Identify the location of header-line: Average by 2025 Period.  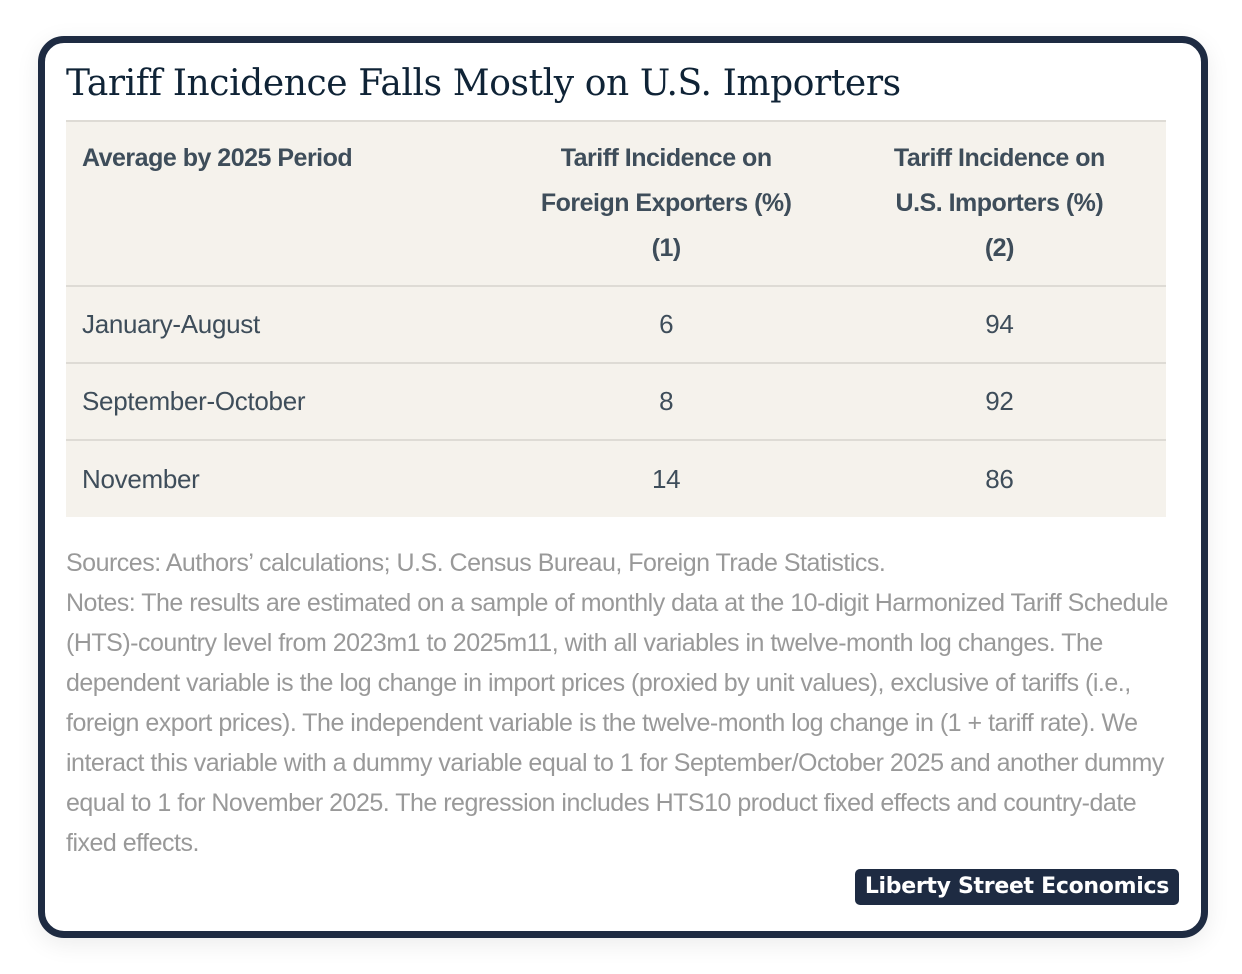
(217, 158).